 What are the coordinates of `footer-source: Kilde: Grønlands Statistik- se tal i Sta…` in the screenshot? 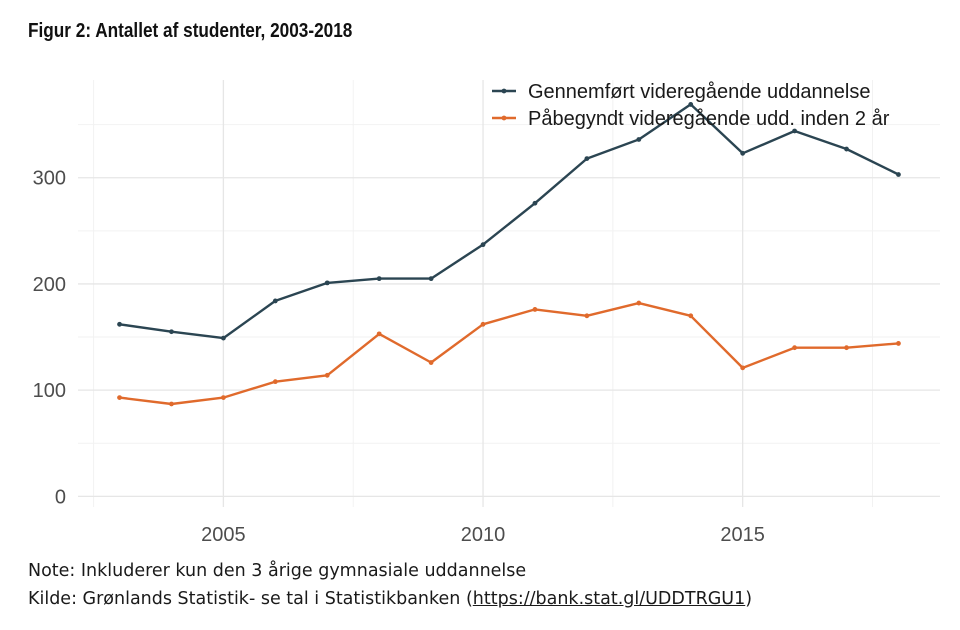 It's located at (390, 599).